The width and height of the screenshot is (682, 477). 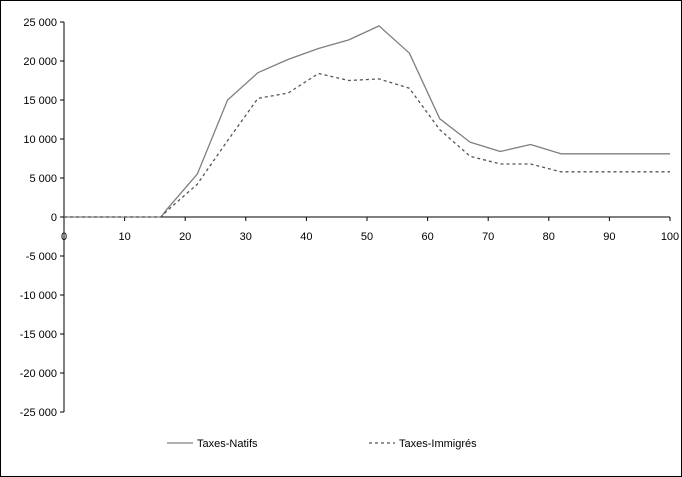 I want to click on y-tick-label: -5 000, so click(x=41, y=257).